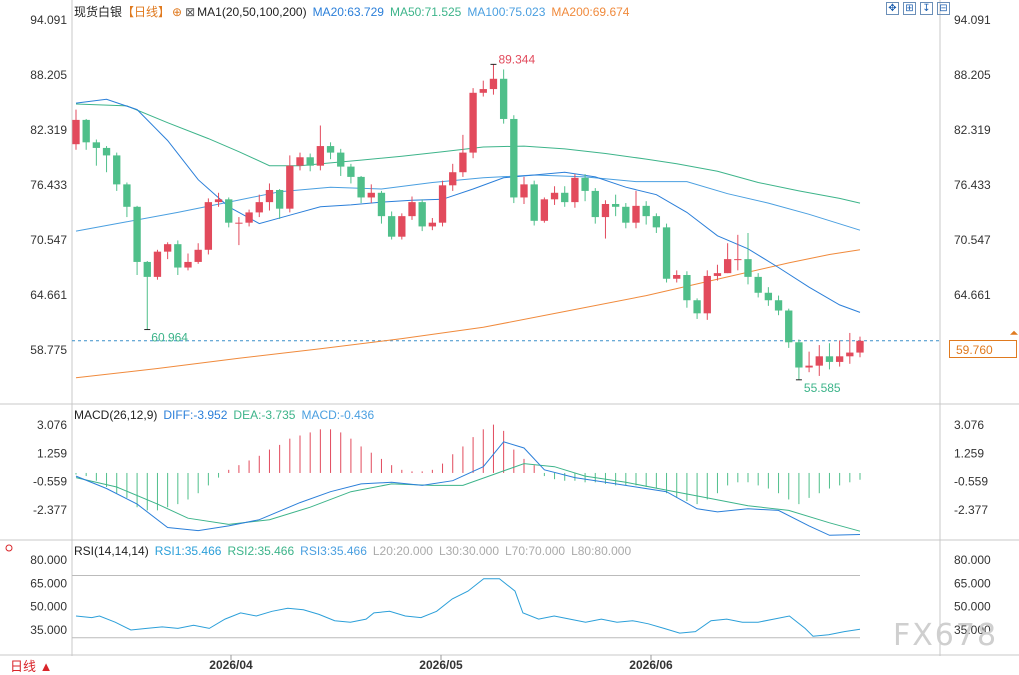 This screenshot has height=675, width=1019. Describe the element at coordinates (969, 425) in the screenshot. I see `macd-tick-right: 3.076` at that location.